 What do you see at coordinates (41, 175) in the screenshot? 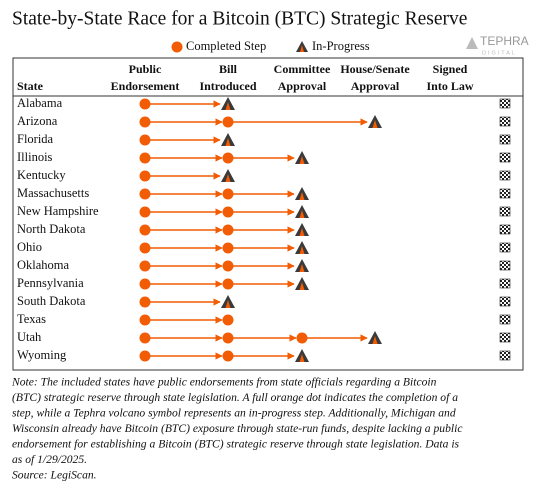
I see `state-name: Kentucky` at bounding box center [41, 175].